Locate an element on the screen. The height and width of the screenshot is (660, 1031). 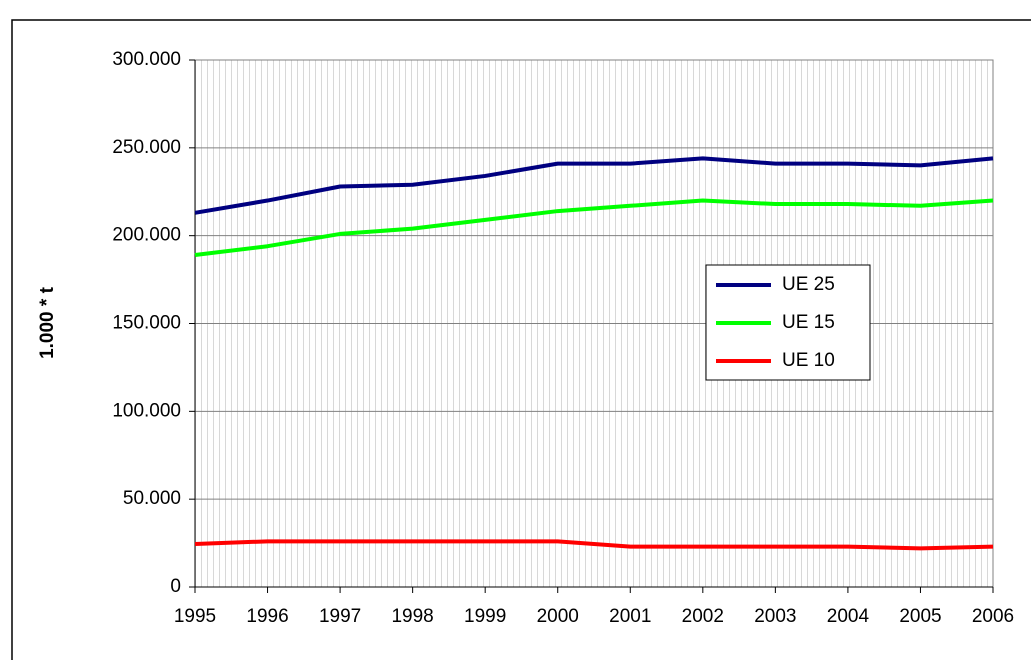
y-tick-label: 250.000 is located at coordinates (146, 147).